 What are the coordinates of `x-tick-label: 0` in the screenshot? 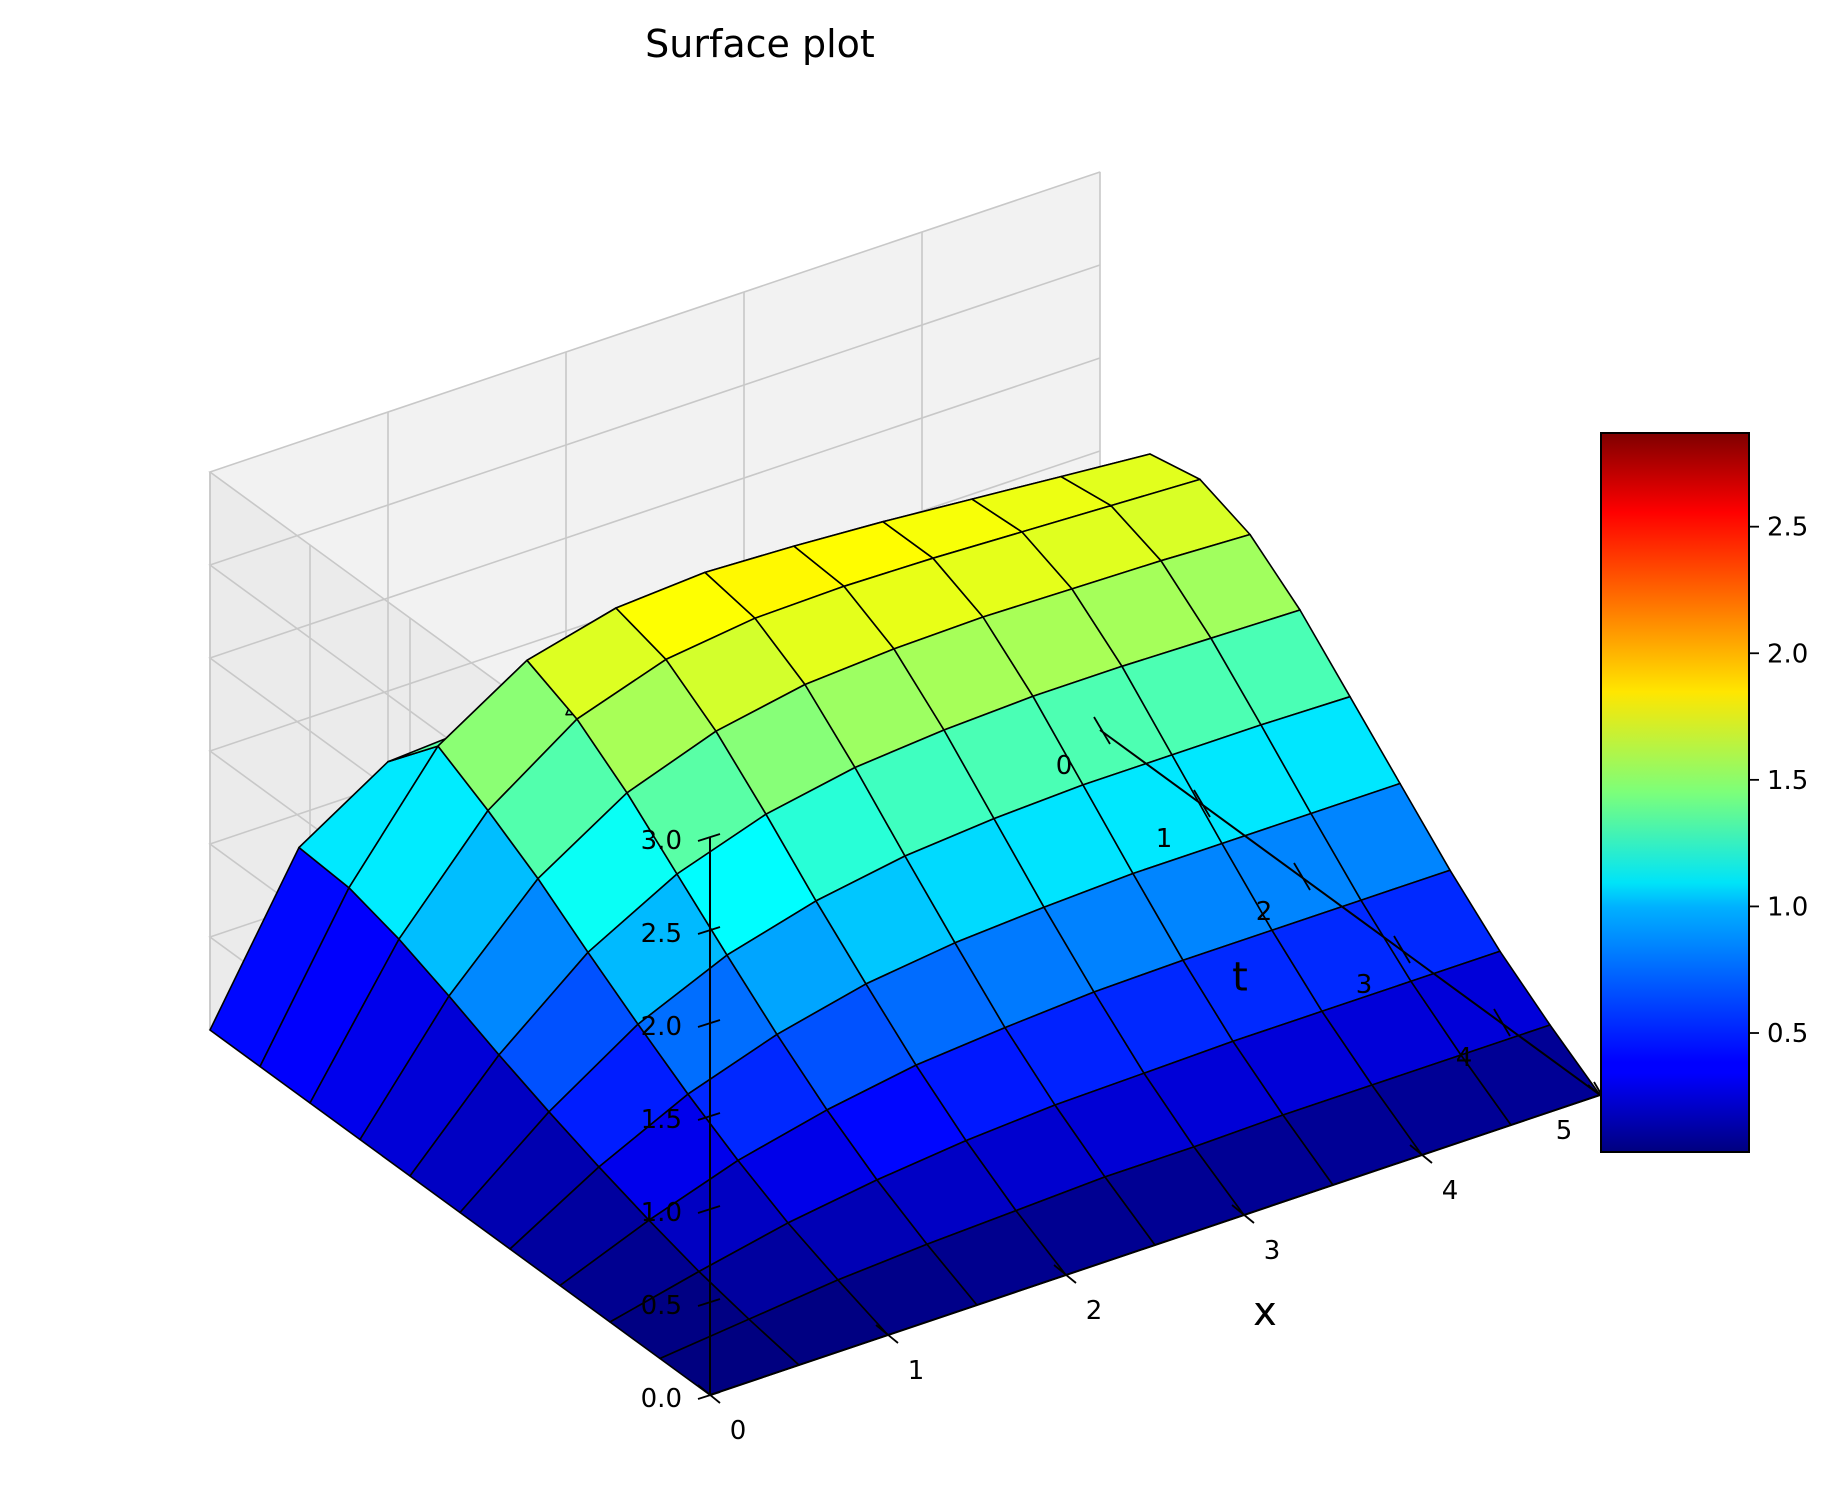 It's located at (738, 1431).